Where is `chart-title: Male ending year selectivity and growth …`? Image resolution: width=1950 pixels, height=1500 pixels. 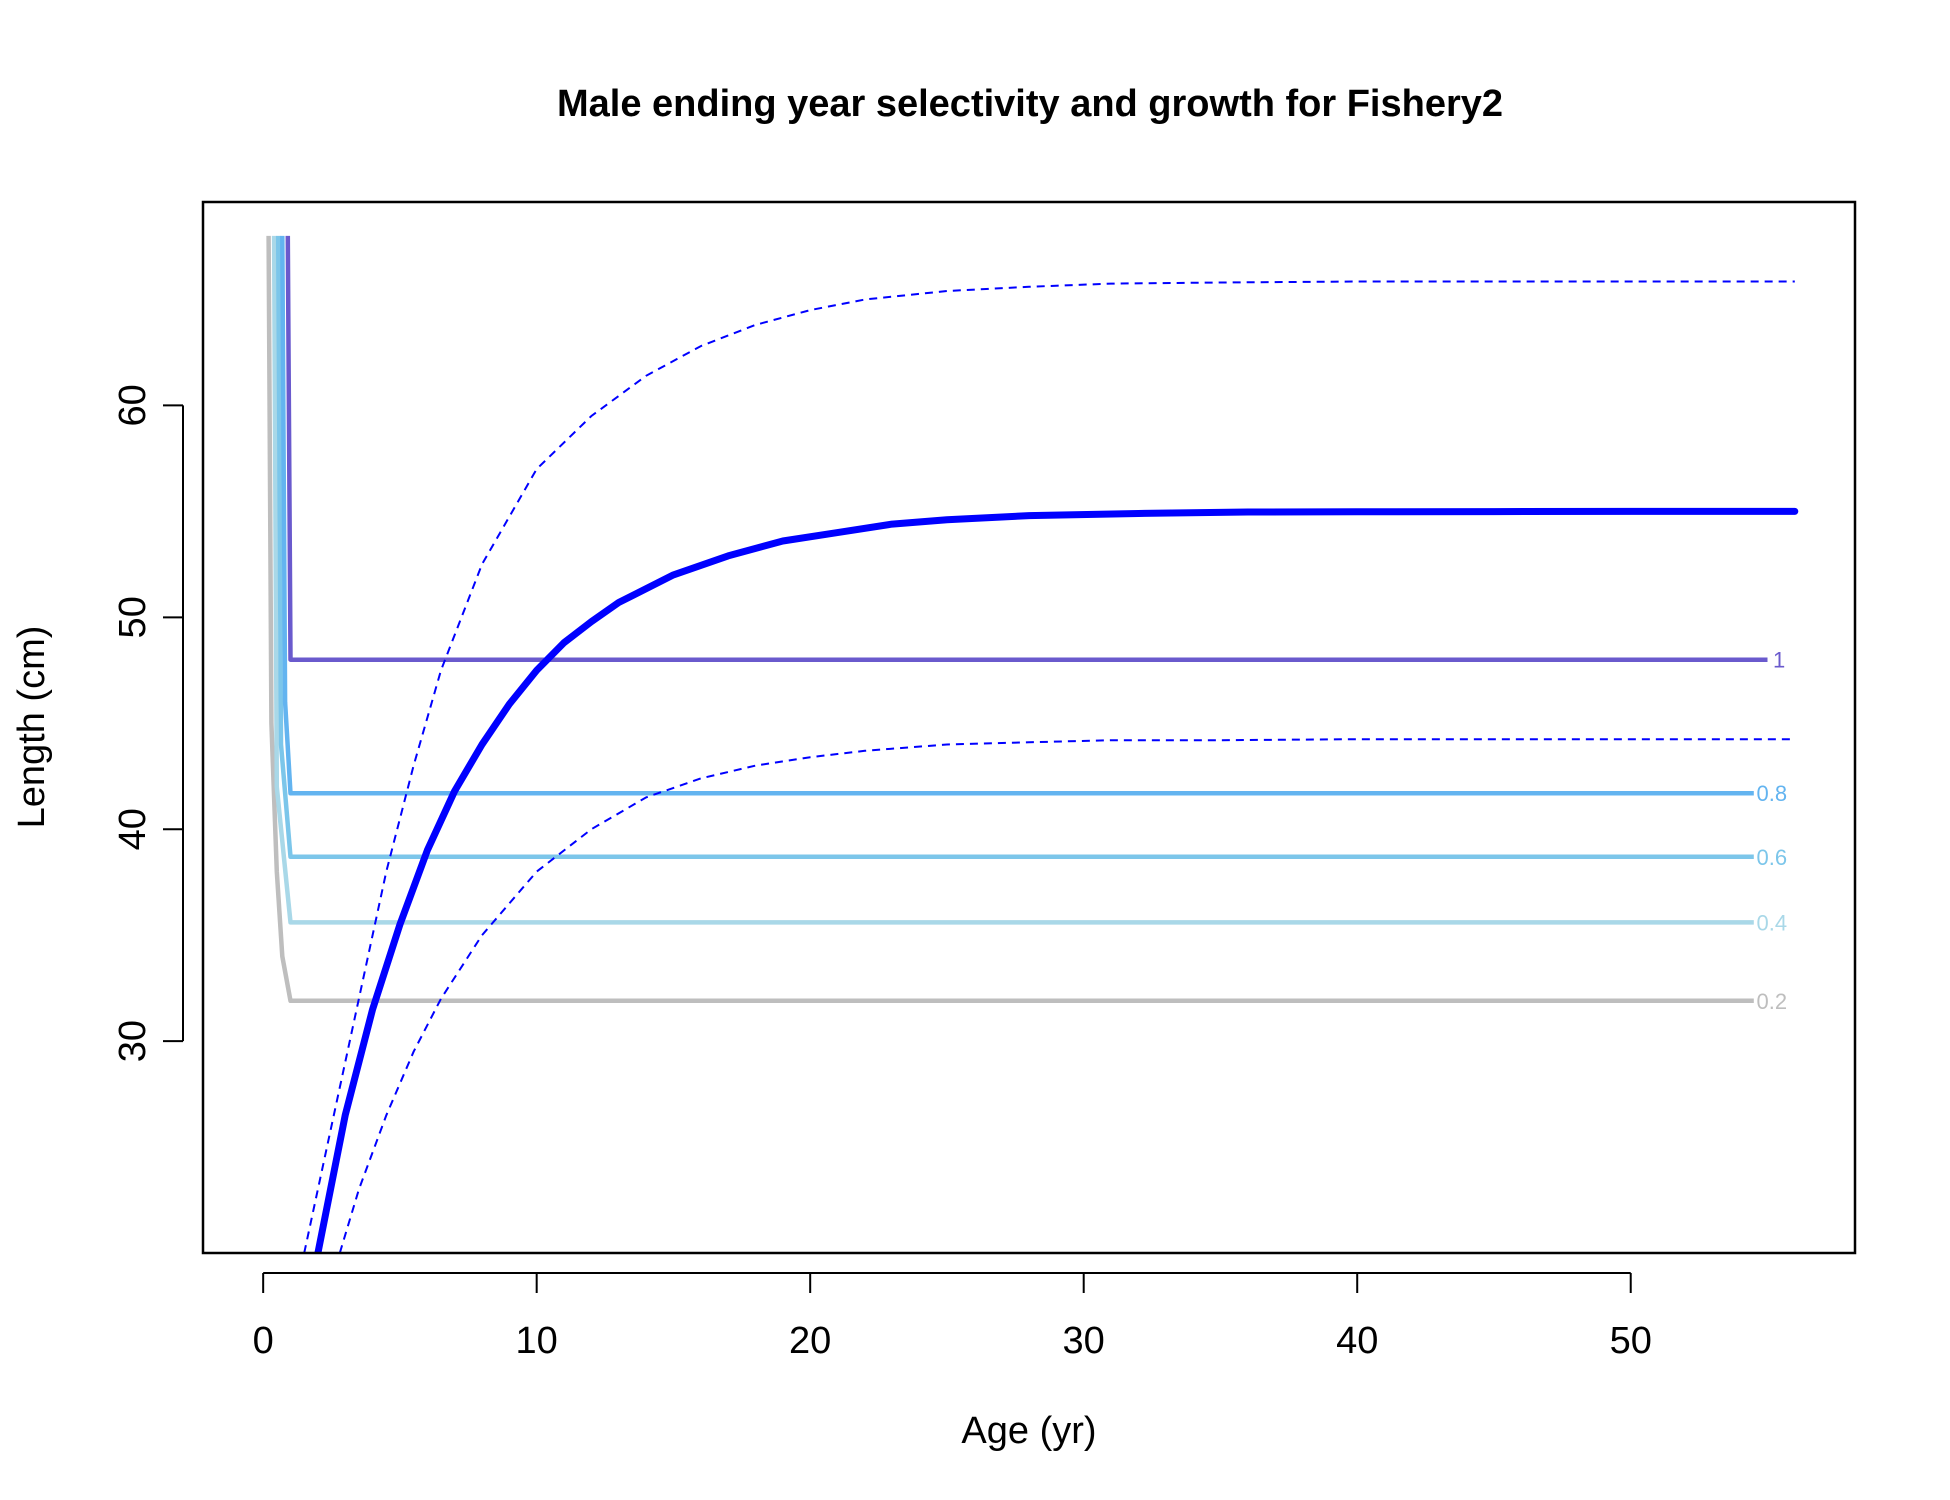
chart-title: Male ending year selectivity and growth … is located at coordinates (1030, 104).